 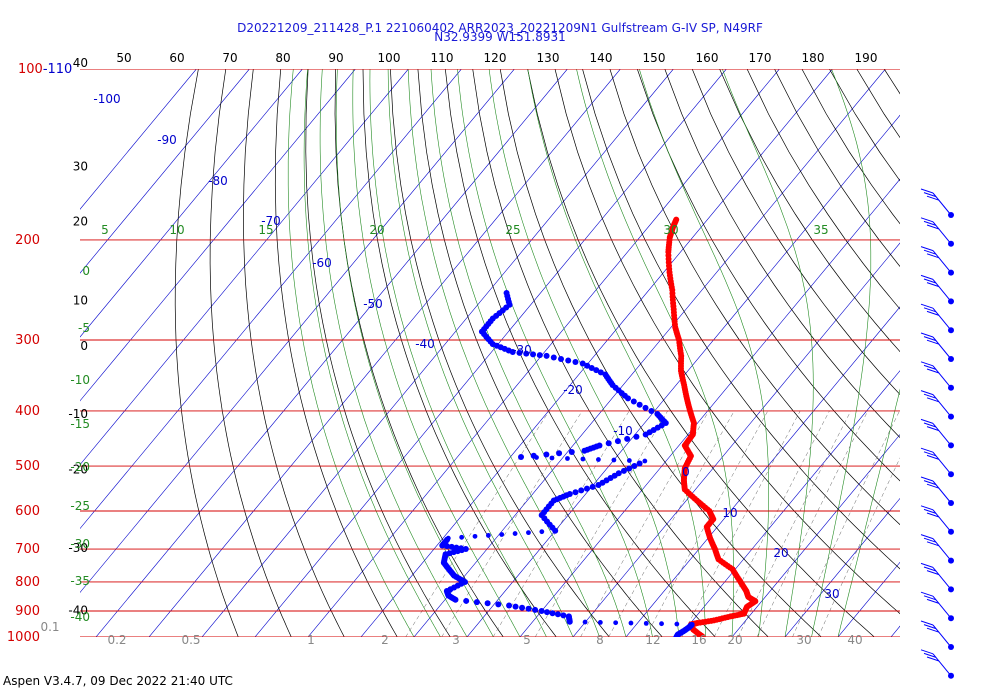 I want to click on isotherm-label: 10, so click(x=729, y=513).